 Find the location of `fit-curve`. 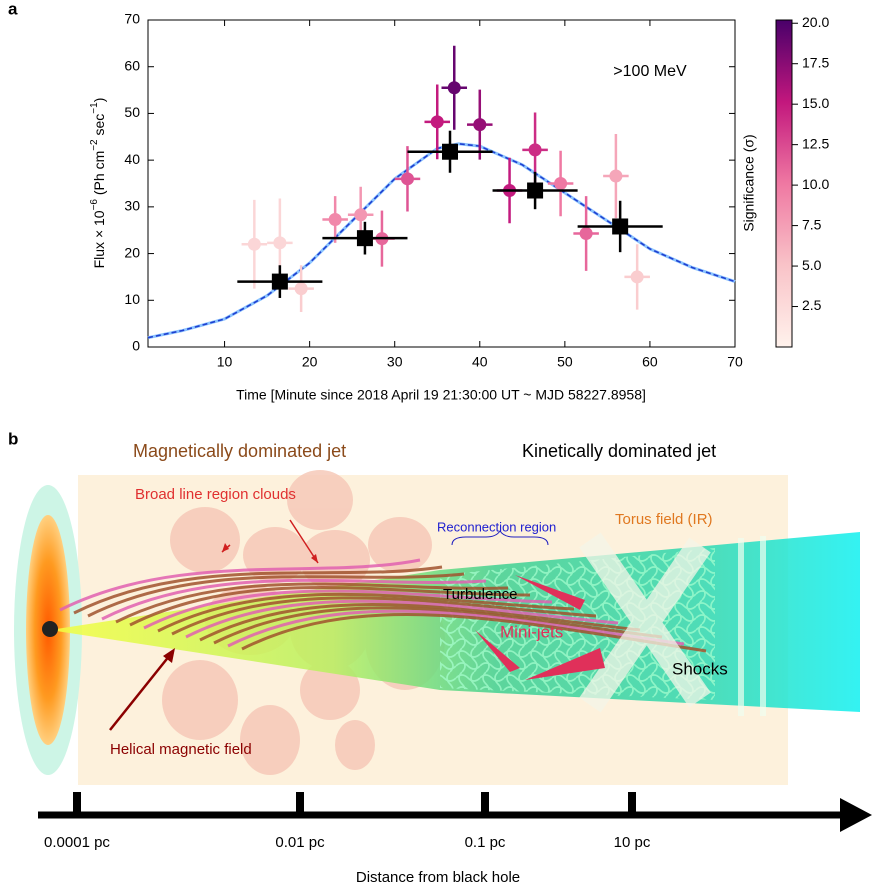

fit-curve is located at coordinates (441, 240).